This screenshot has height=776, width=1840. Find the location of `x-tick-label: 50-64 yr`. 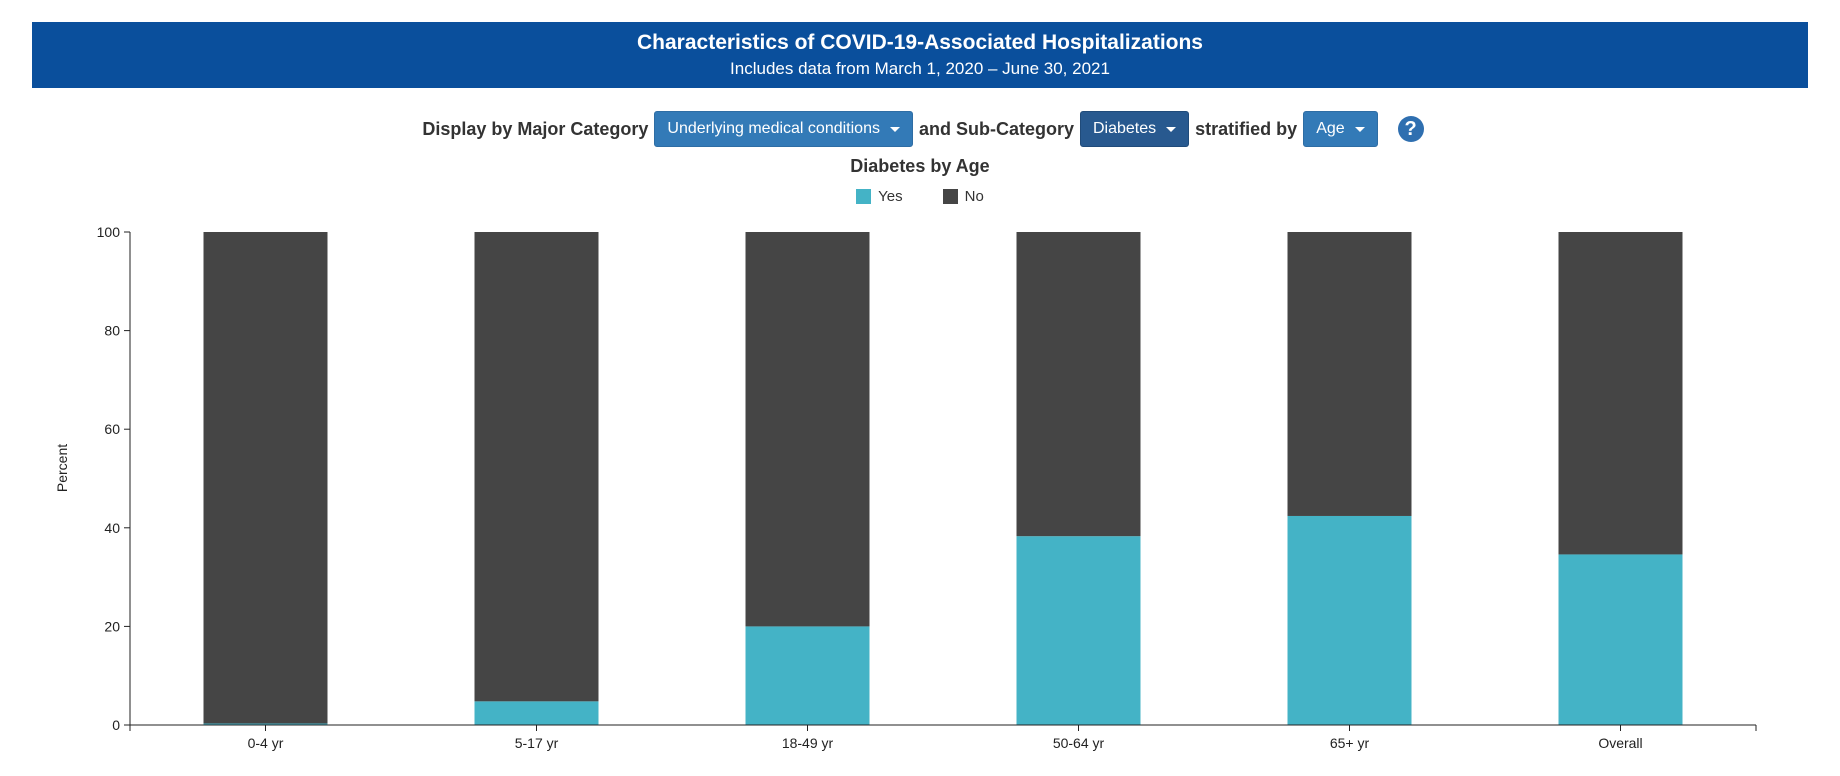

x-tick-label: 50-64 yr is located at coordinates (1079, 743).